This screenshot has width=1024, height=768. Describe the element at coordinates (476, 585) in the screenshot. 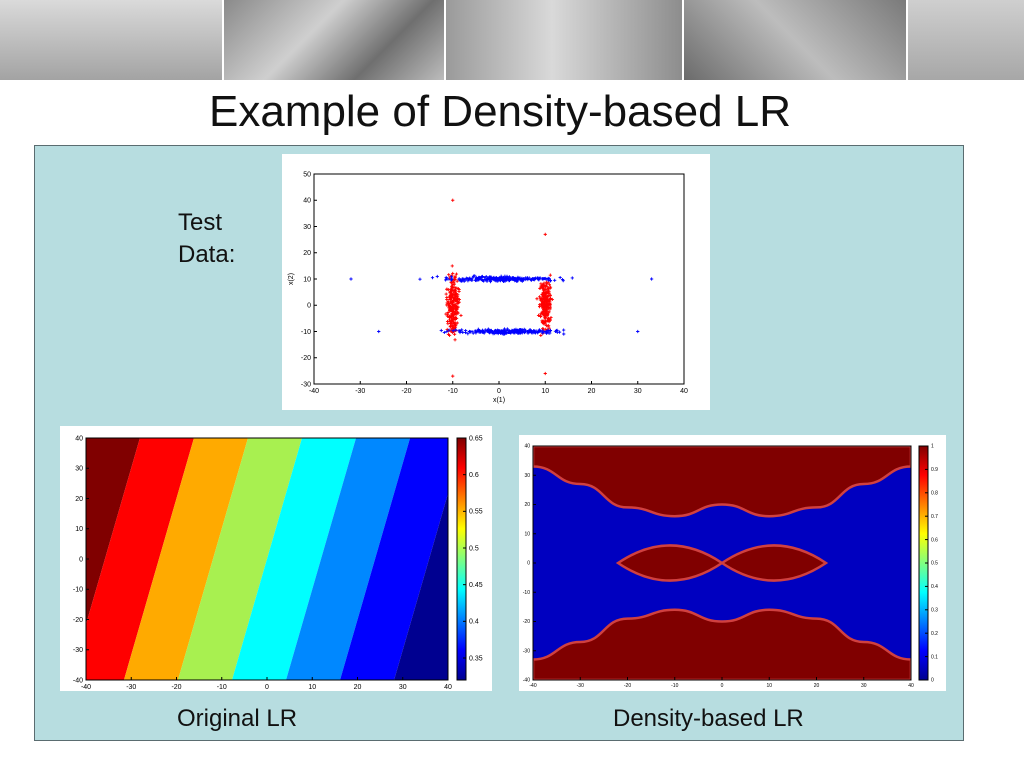

I see `colorbar-tick-label: 0.45` at that location.